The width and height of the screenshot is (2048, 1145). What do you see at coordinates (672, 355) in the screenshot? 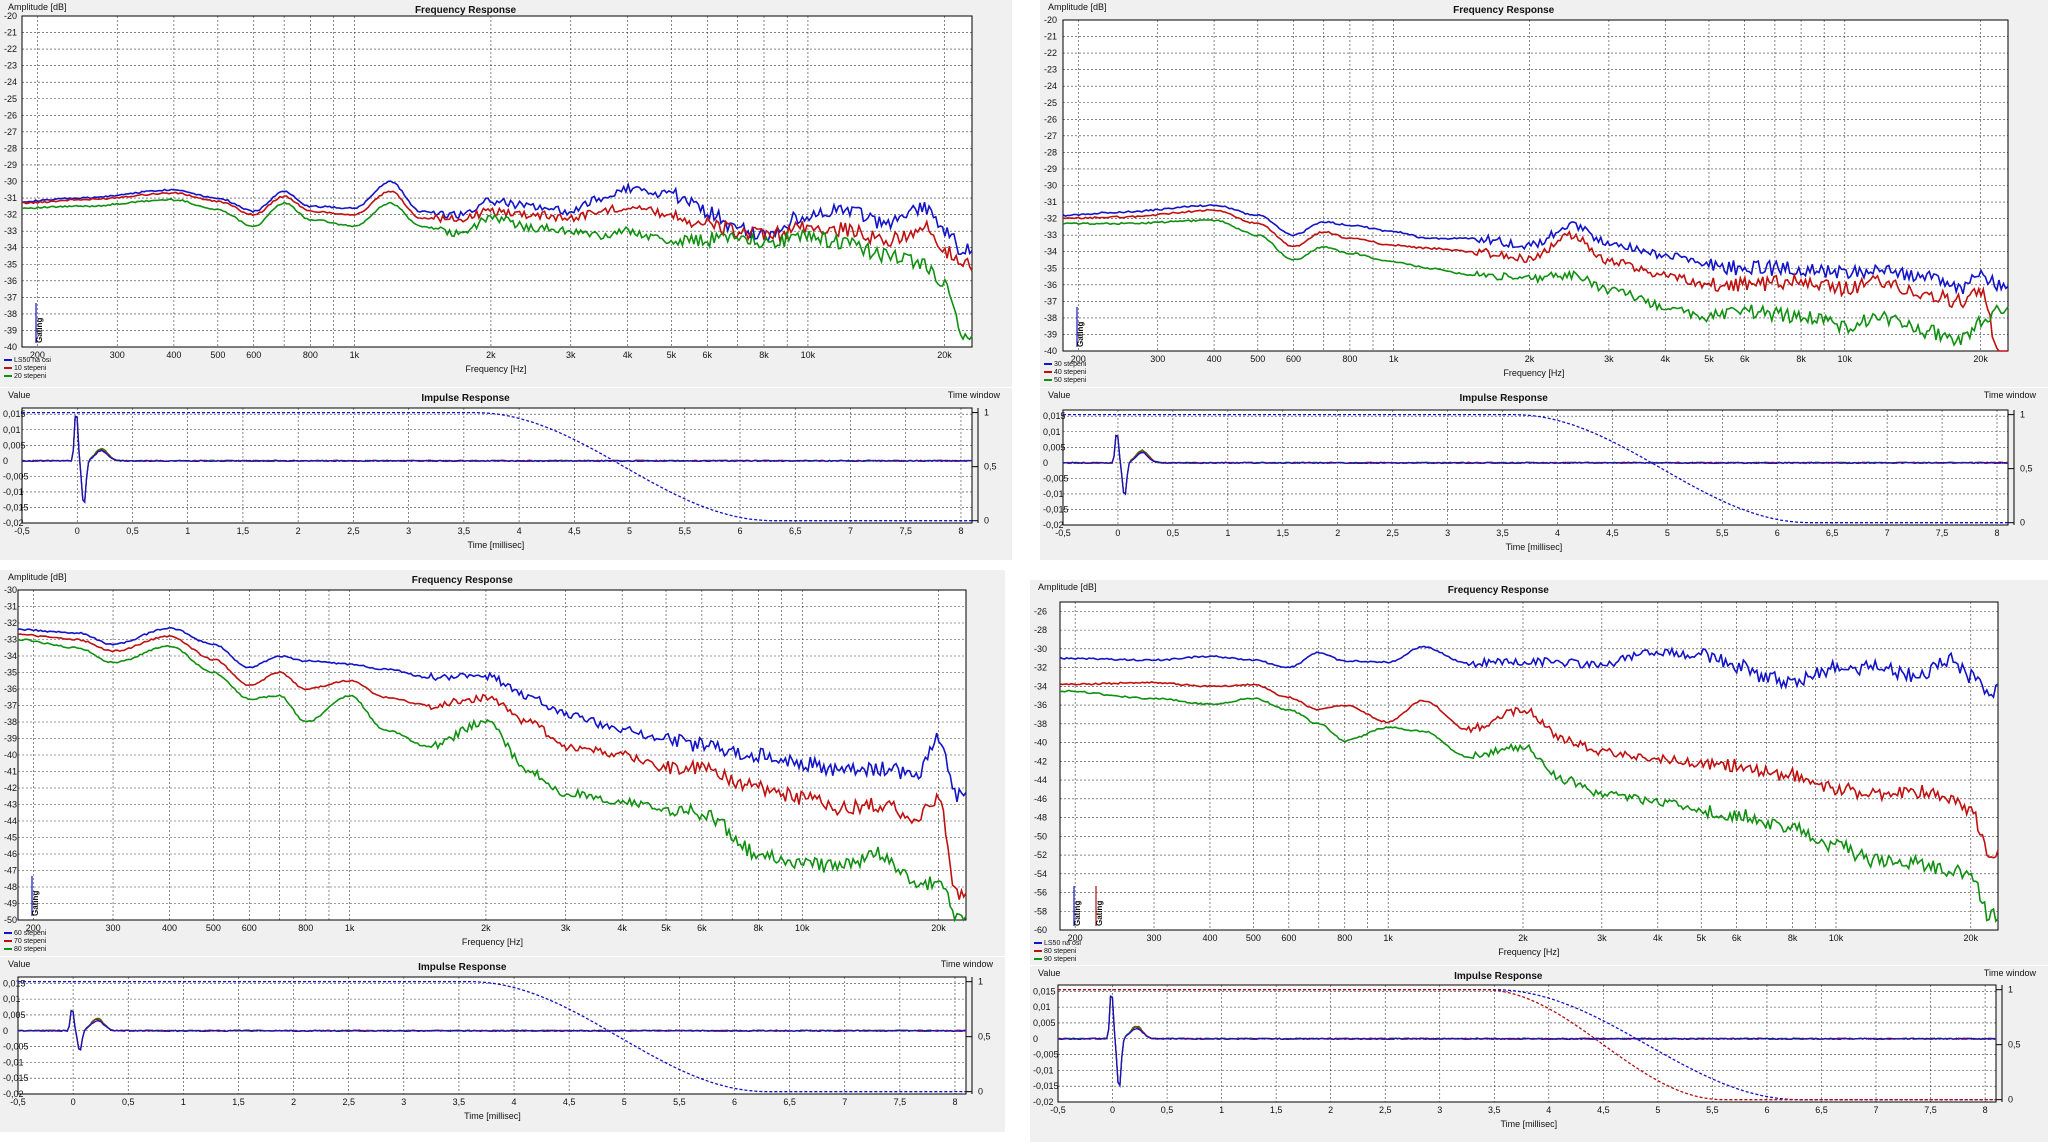
I see `x-tick-label: 5k` at bounding box center [672, 355].